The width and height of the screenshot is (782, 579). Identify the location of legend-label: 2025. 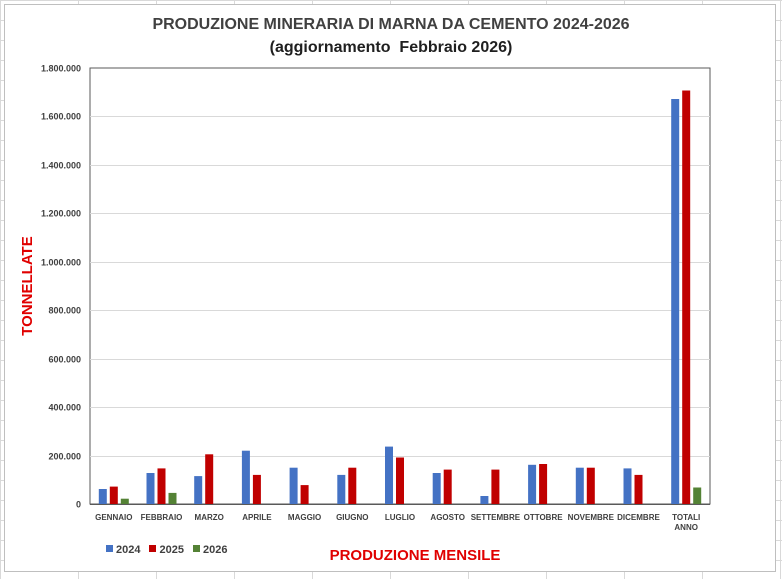
(171, 550).